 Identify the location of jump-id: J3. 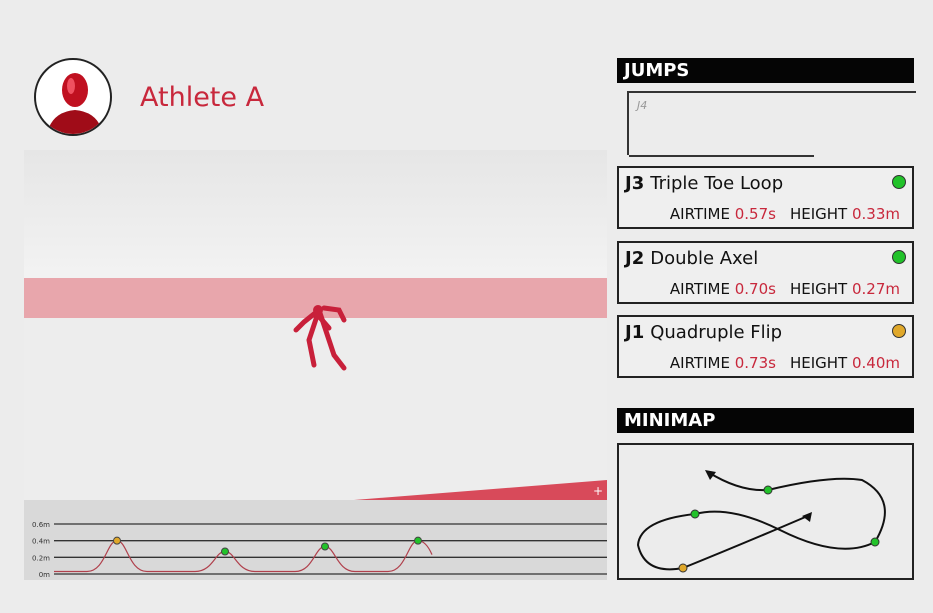
(635, 183).